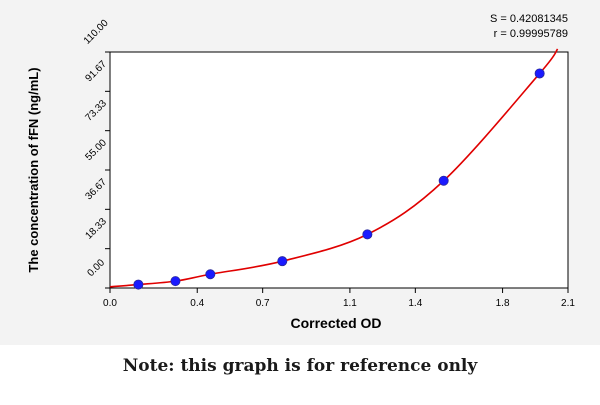 This screenshot has width=600, height=405. What do you see at coordinates (96, 150) in the screenshot?
I see `y-tick-label: 55.00` at bounding box center [96, 150].